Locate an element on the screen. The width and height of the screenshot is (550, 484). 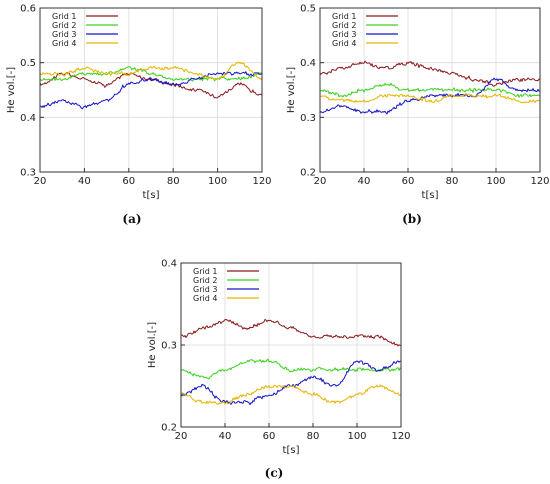
caption-c: (c) is located at coordinates (274, 473).